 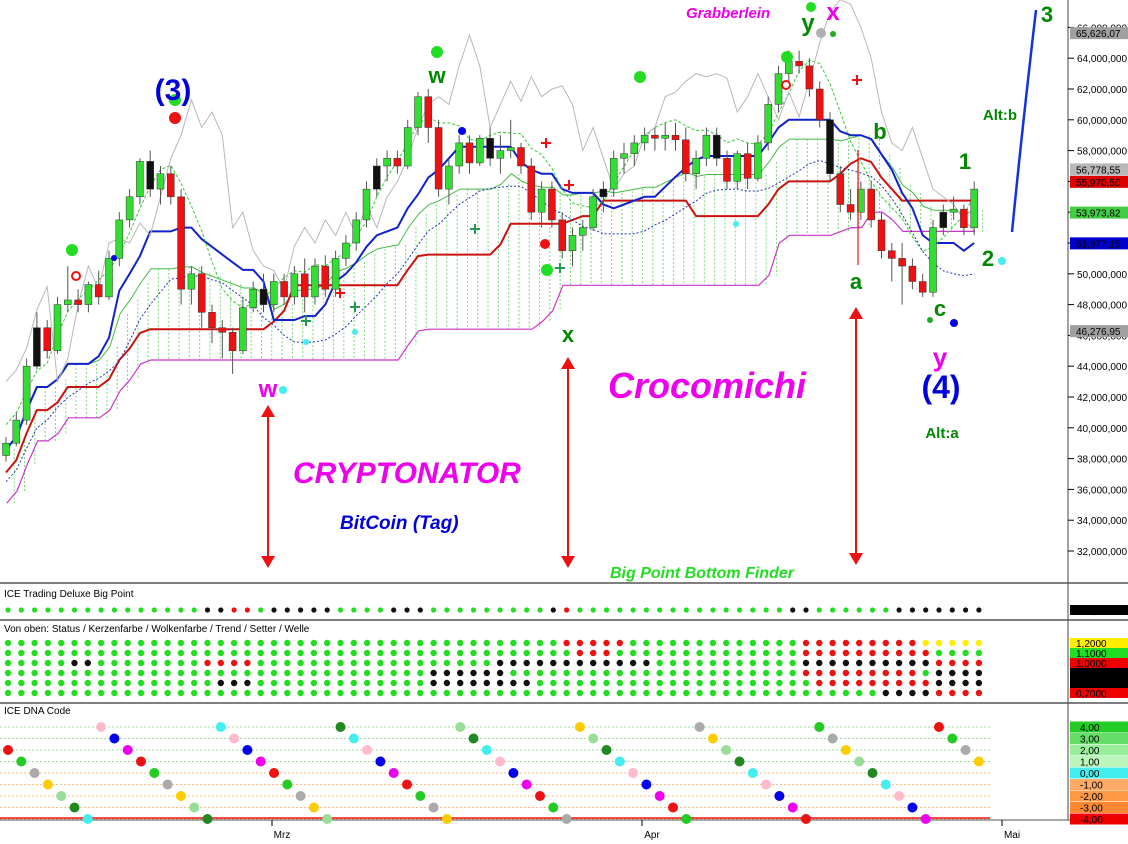 What do you see at coordinates (879, 131) in the screenshot?
I see `annotation-7: b` at bounding box center [879, 131].